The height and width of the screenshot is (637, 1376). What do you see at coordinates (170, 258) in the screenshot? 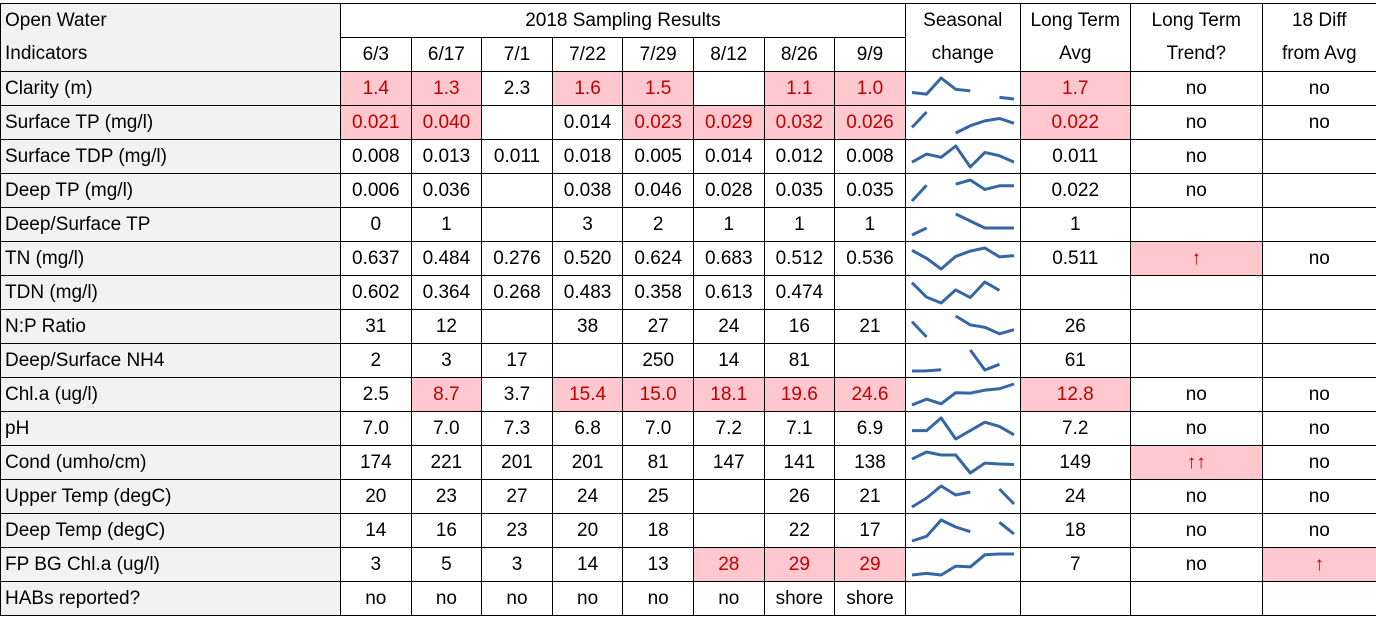
I see `row-label: TN (mg/l)` at bounding box center [170, 258].